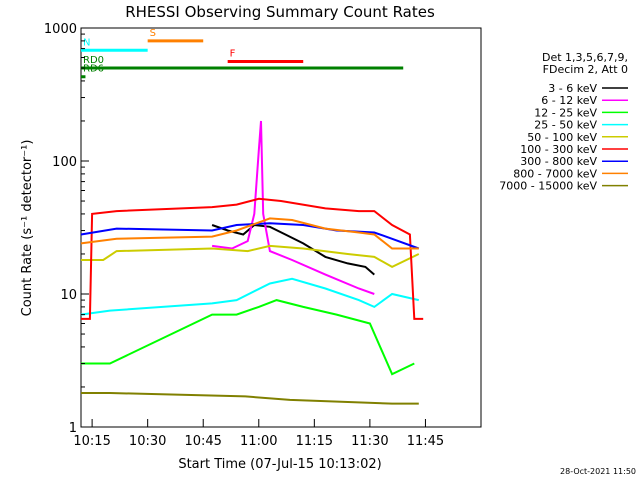 The image size is (640, 480). What do you see at coordinates (555, 173) in the screenshot?
I see `legend-label: 800 - 7000 keV` at bounding box center [555, 173].